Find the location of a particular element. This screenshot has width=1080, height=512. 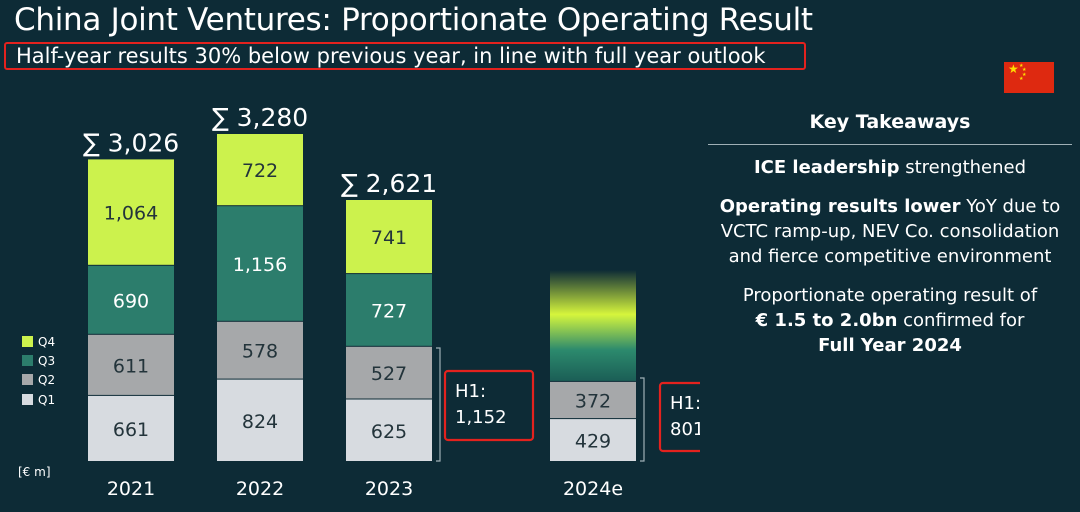

takeaway-3-bold-year: Full Year 2024 is located at coordinates (890, 345).